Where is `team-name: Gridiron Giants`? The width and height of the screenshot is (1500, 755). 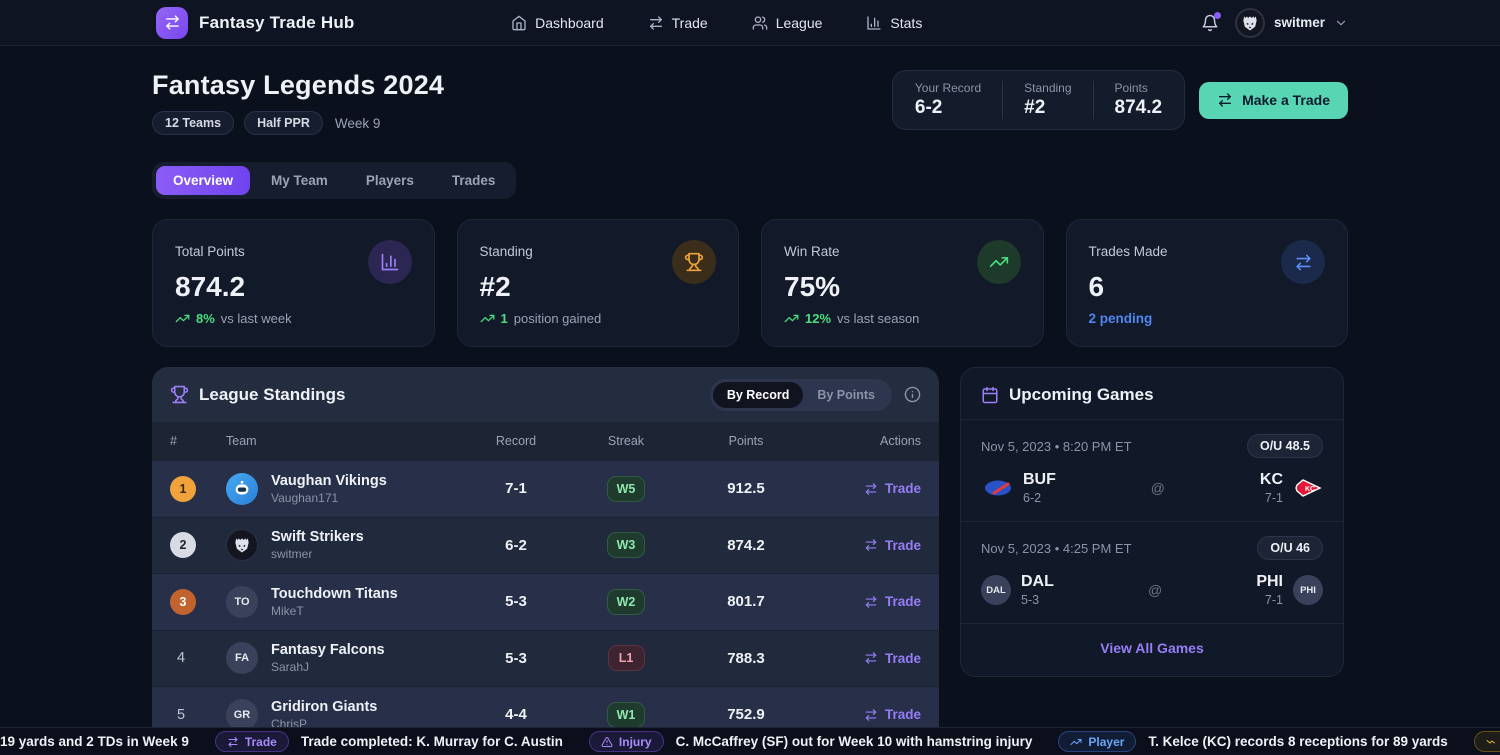
team-name: Gridiron Giants is located at coordinates (324, 706).